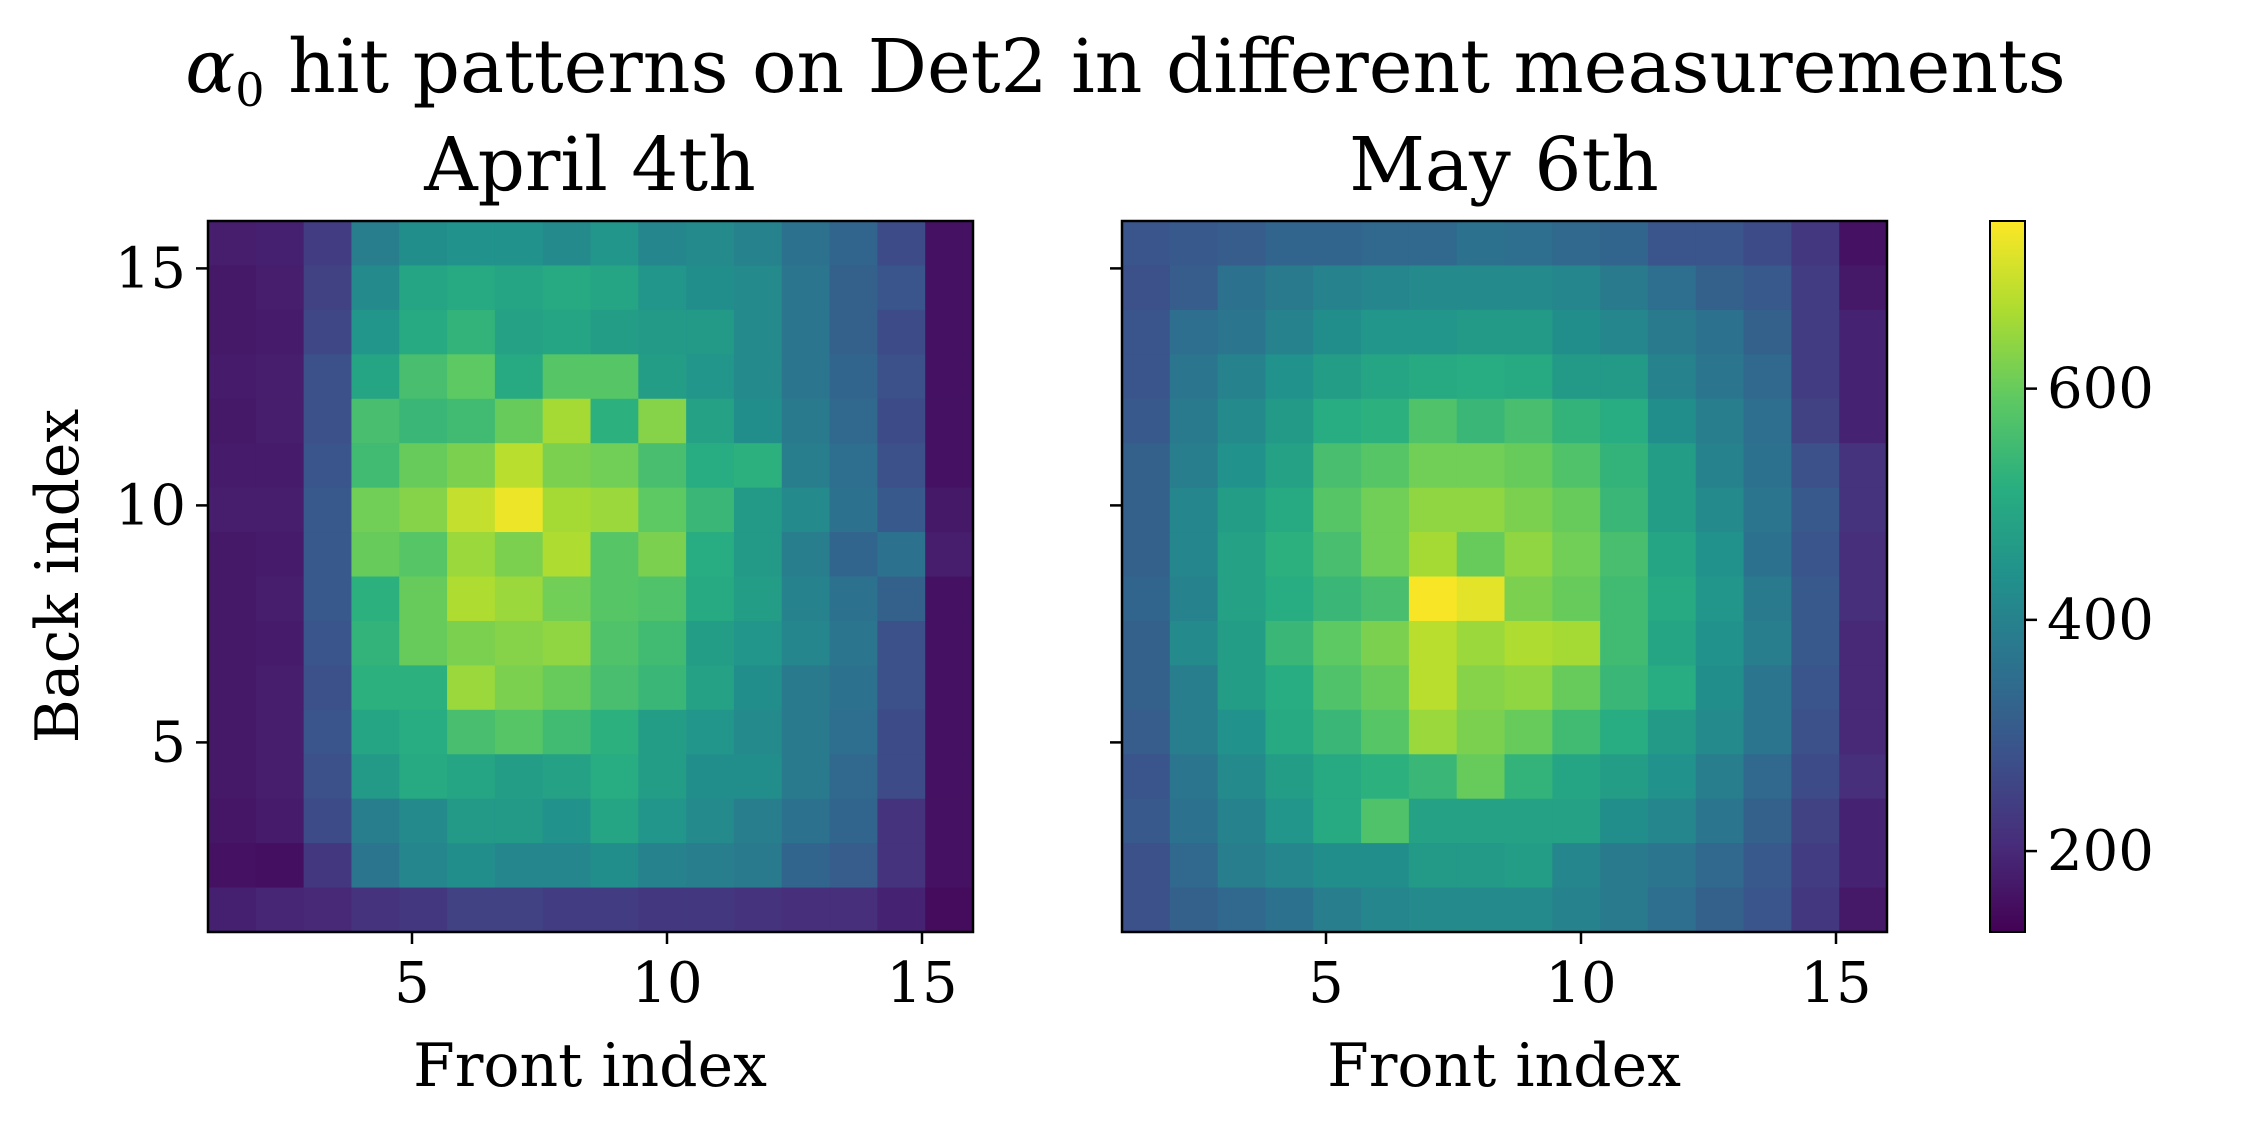  What do you see at coordinates (210, 67) in the screenshot?
I see `figure-title-symbol: α` at bounding box center [210, 67].